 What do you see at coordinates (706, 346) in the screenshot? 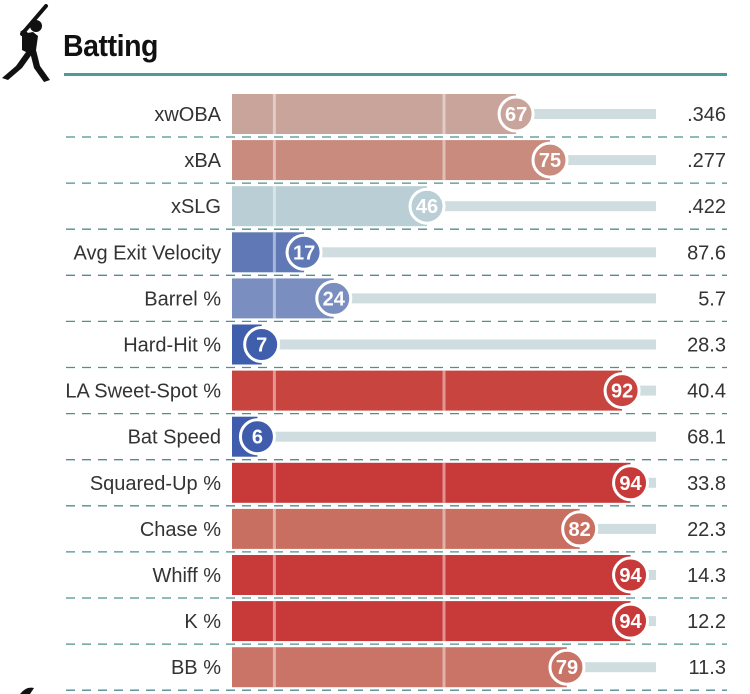
I see `metric-value: 28.3` at bounding box center [706, 346].